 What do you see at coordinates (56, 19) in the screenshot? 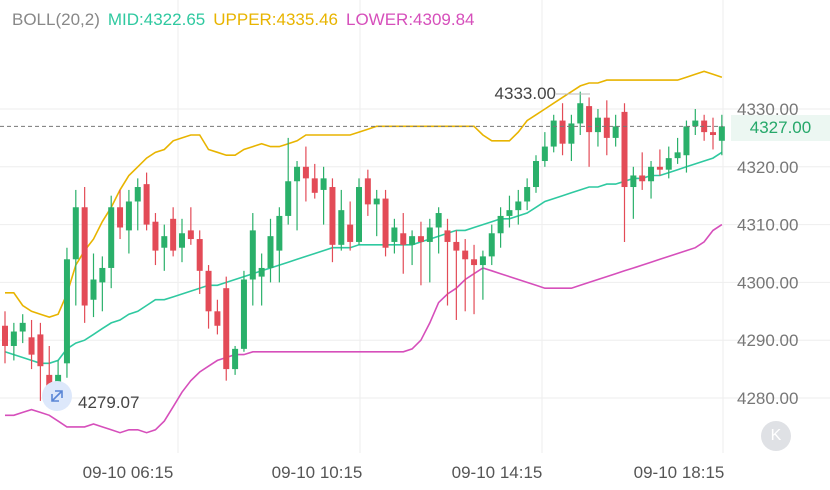
I see `legend-boll: BOLL(20,2)` at bounding box center [56, 19].